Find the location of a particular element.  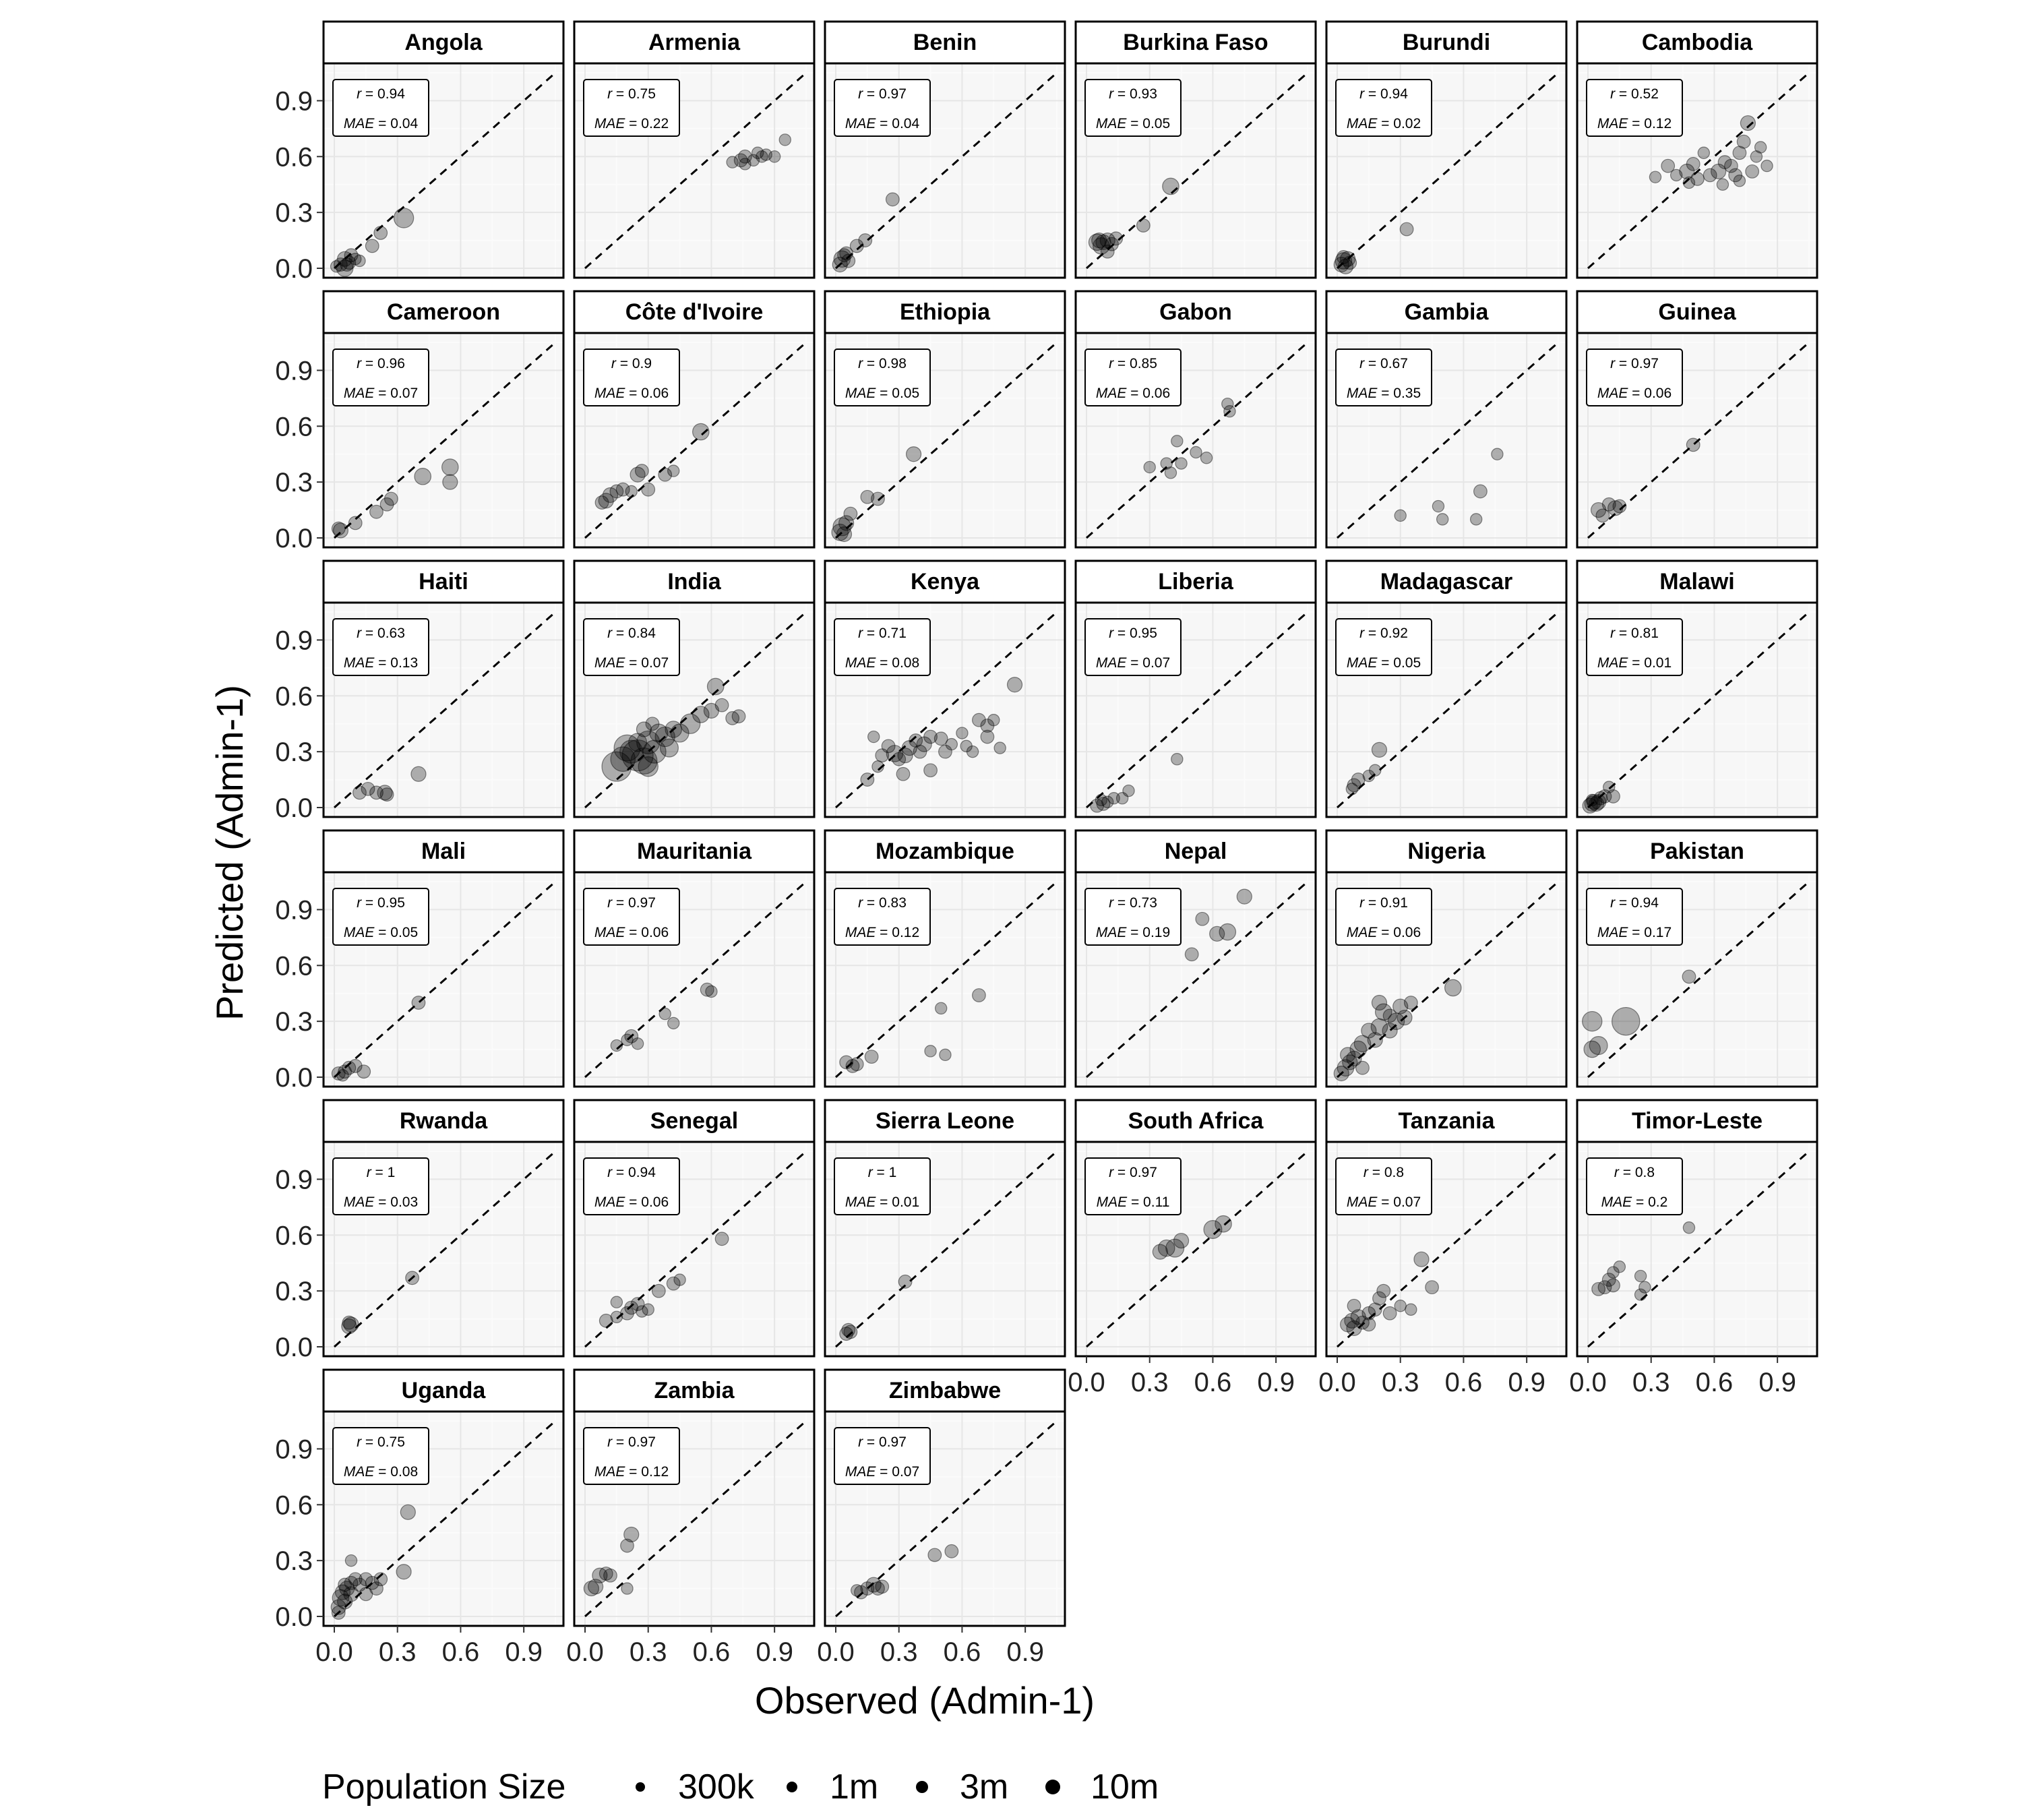

facet-panel-haiti: Haiti r = 0.63 MAE = 0.13 0.0 0.3 0.6 0.9 is located at coordinates (420, 691).